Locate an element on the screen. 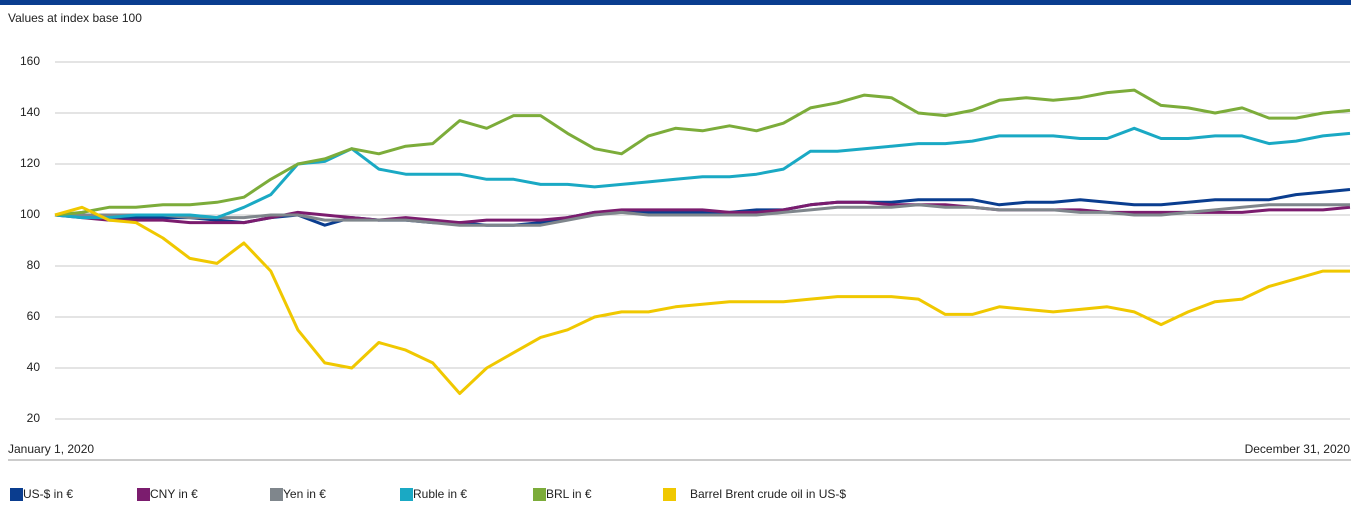 The width and height of the screenshot is (1351, 508). legend-label: BRL in € is located at coordinates (569, 494).